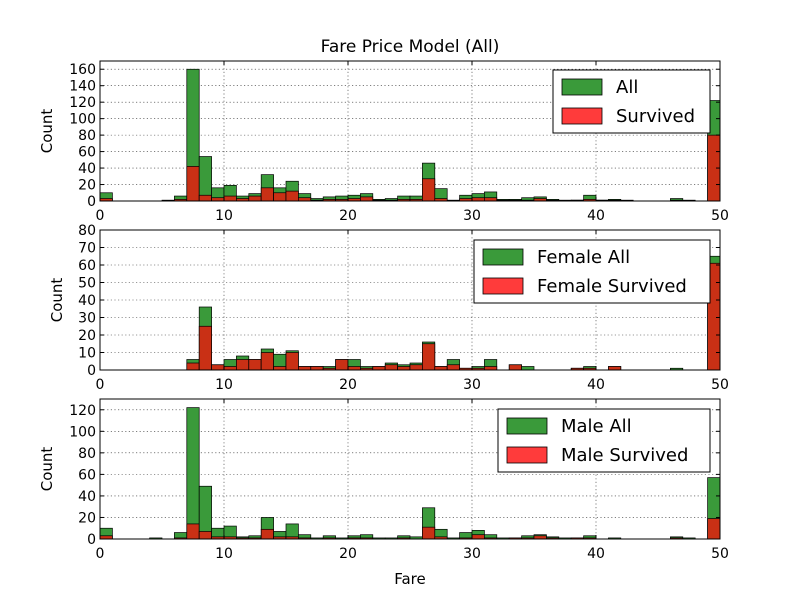 This screenshot has width=800, height=600. What do you see at coordinates (87, 284) in the screenshot?
I see `y-tick-label: 50` at bounding box center [87, 284].